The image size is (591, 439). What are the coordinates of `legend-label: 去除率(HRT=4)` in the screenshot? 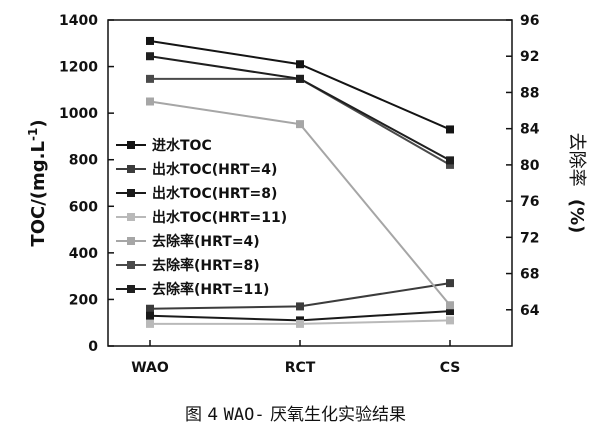 It's located at (206, 241).